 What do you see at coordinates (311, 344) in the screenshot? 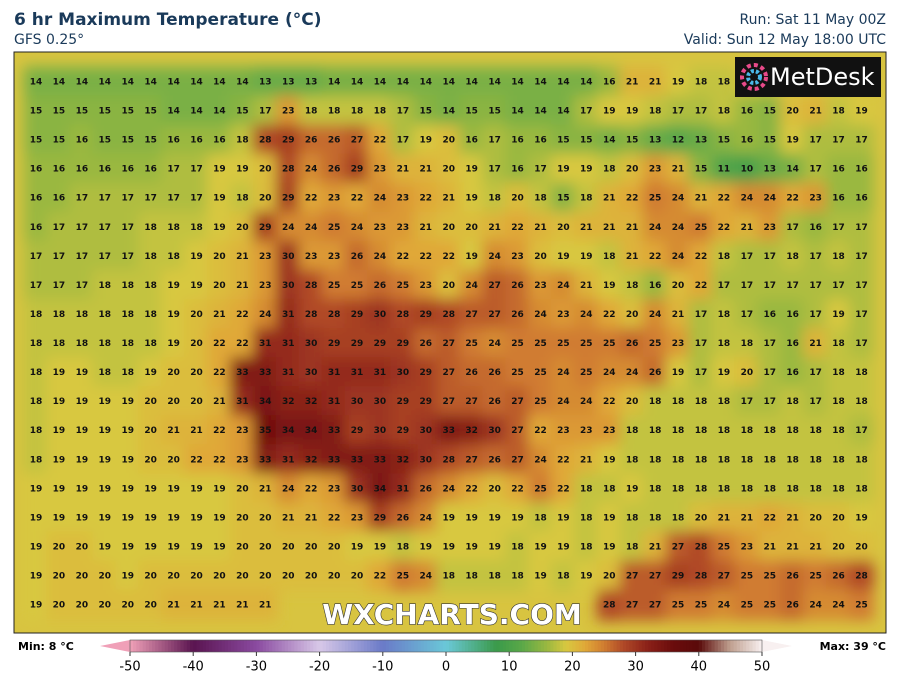
I see `temperature-value: 30` at bounding box center [311, 344].